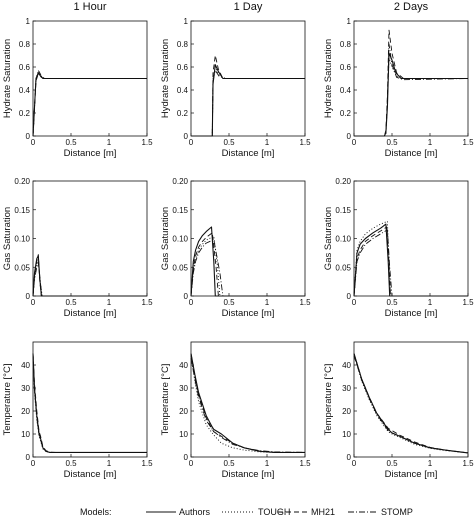  What do you see at coordinates (246, 512) in the screenshot?
I see `legend: Models: Authors TOUGH MH21 STOMP` at bounding box center [246, 512].